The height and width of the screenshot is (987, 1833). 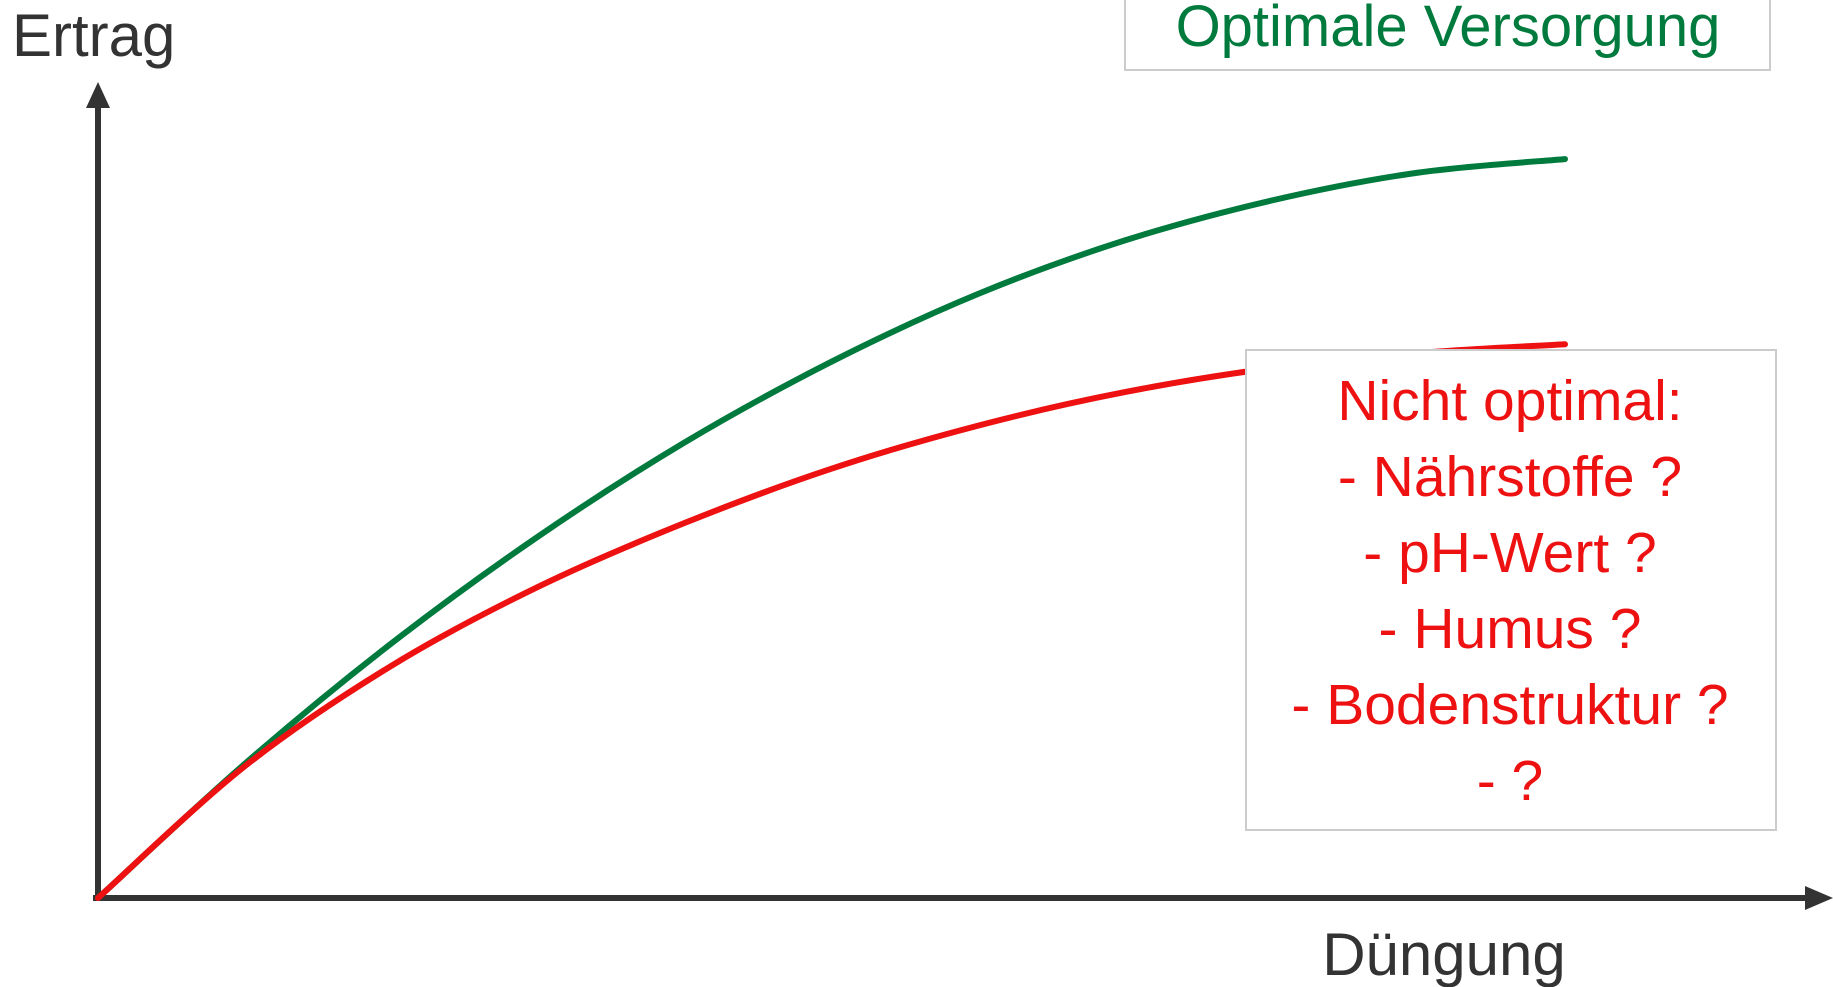 What do you see at coordinates (1444, 954) in the screenshot?
I see `x-axis-title: Düngung` at bounding box center [1444, 954].